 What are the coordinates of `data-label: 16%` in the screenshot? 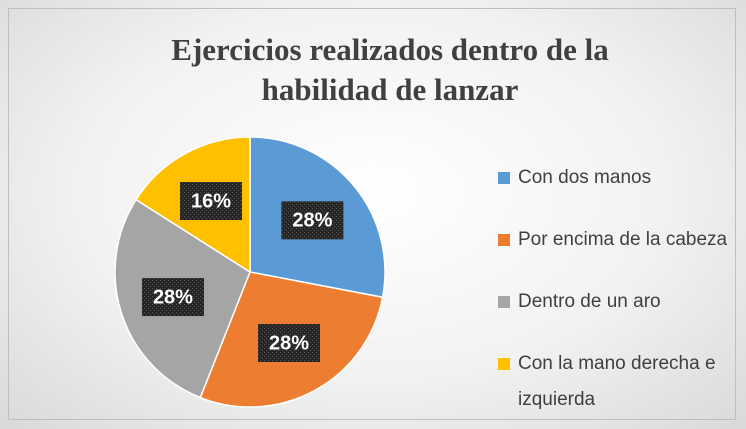 It's located at (211, 201).